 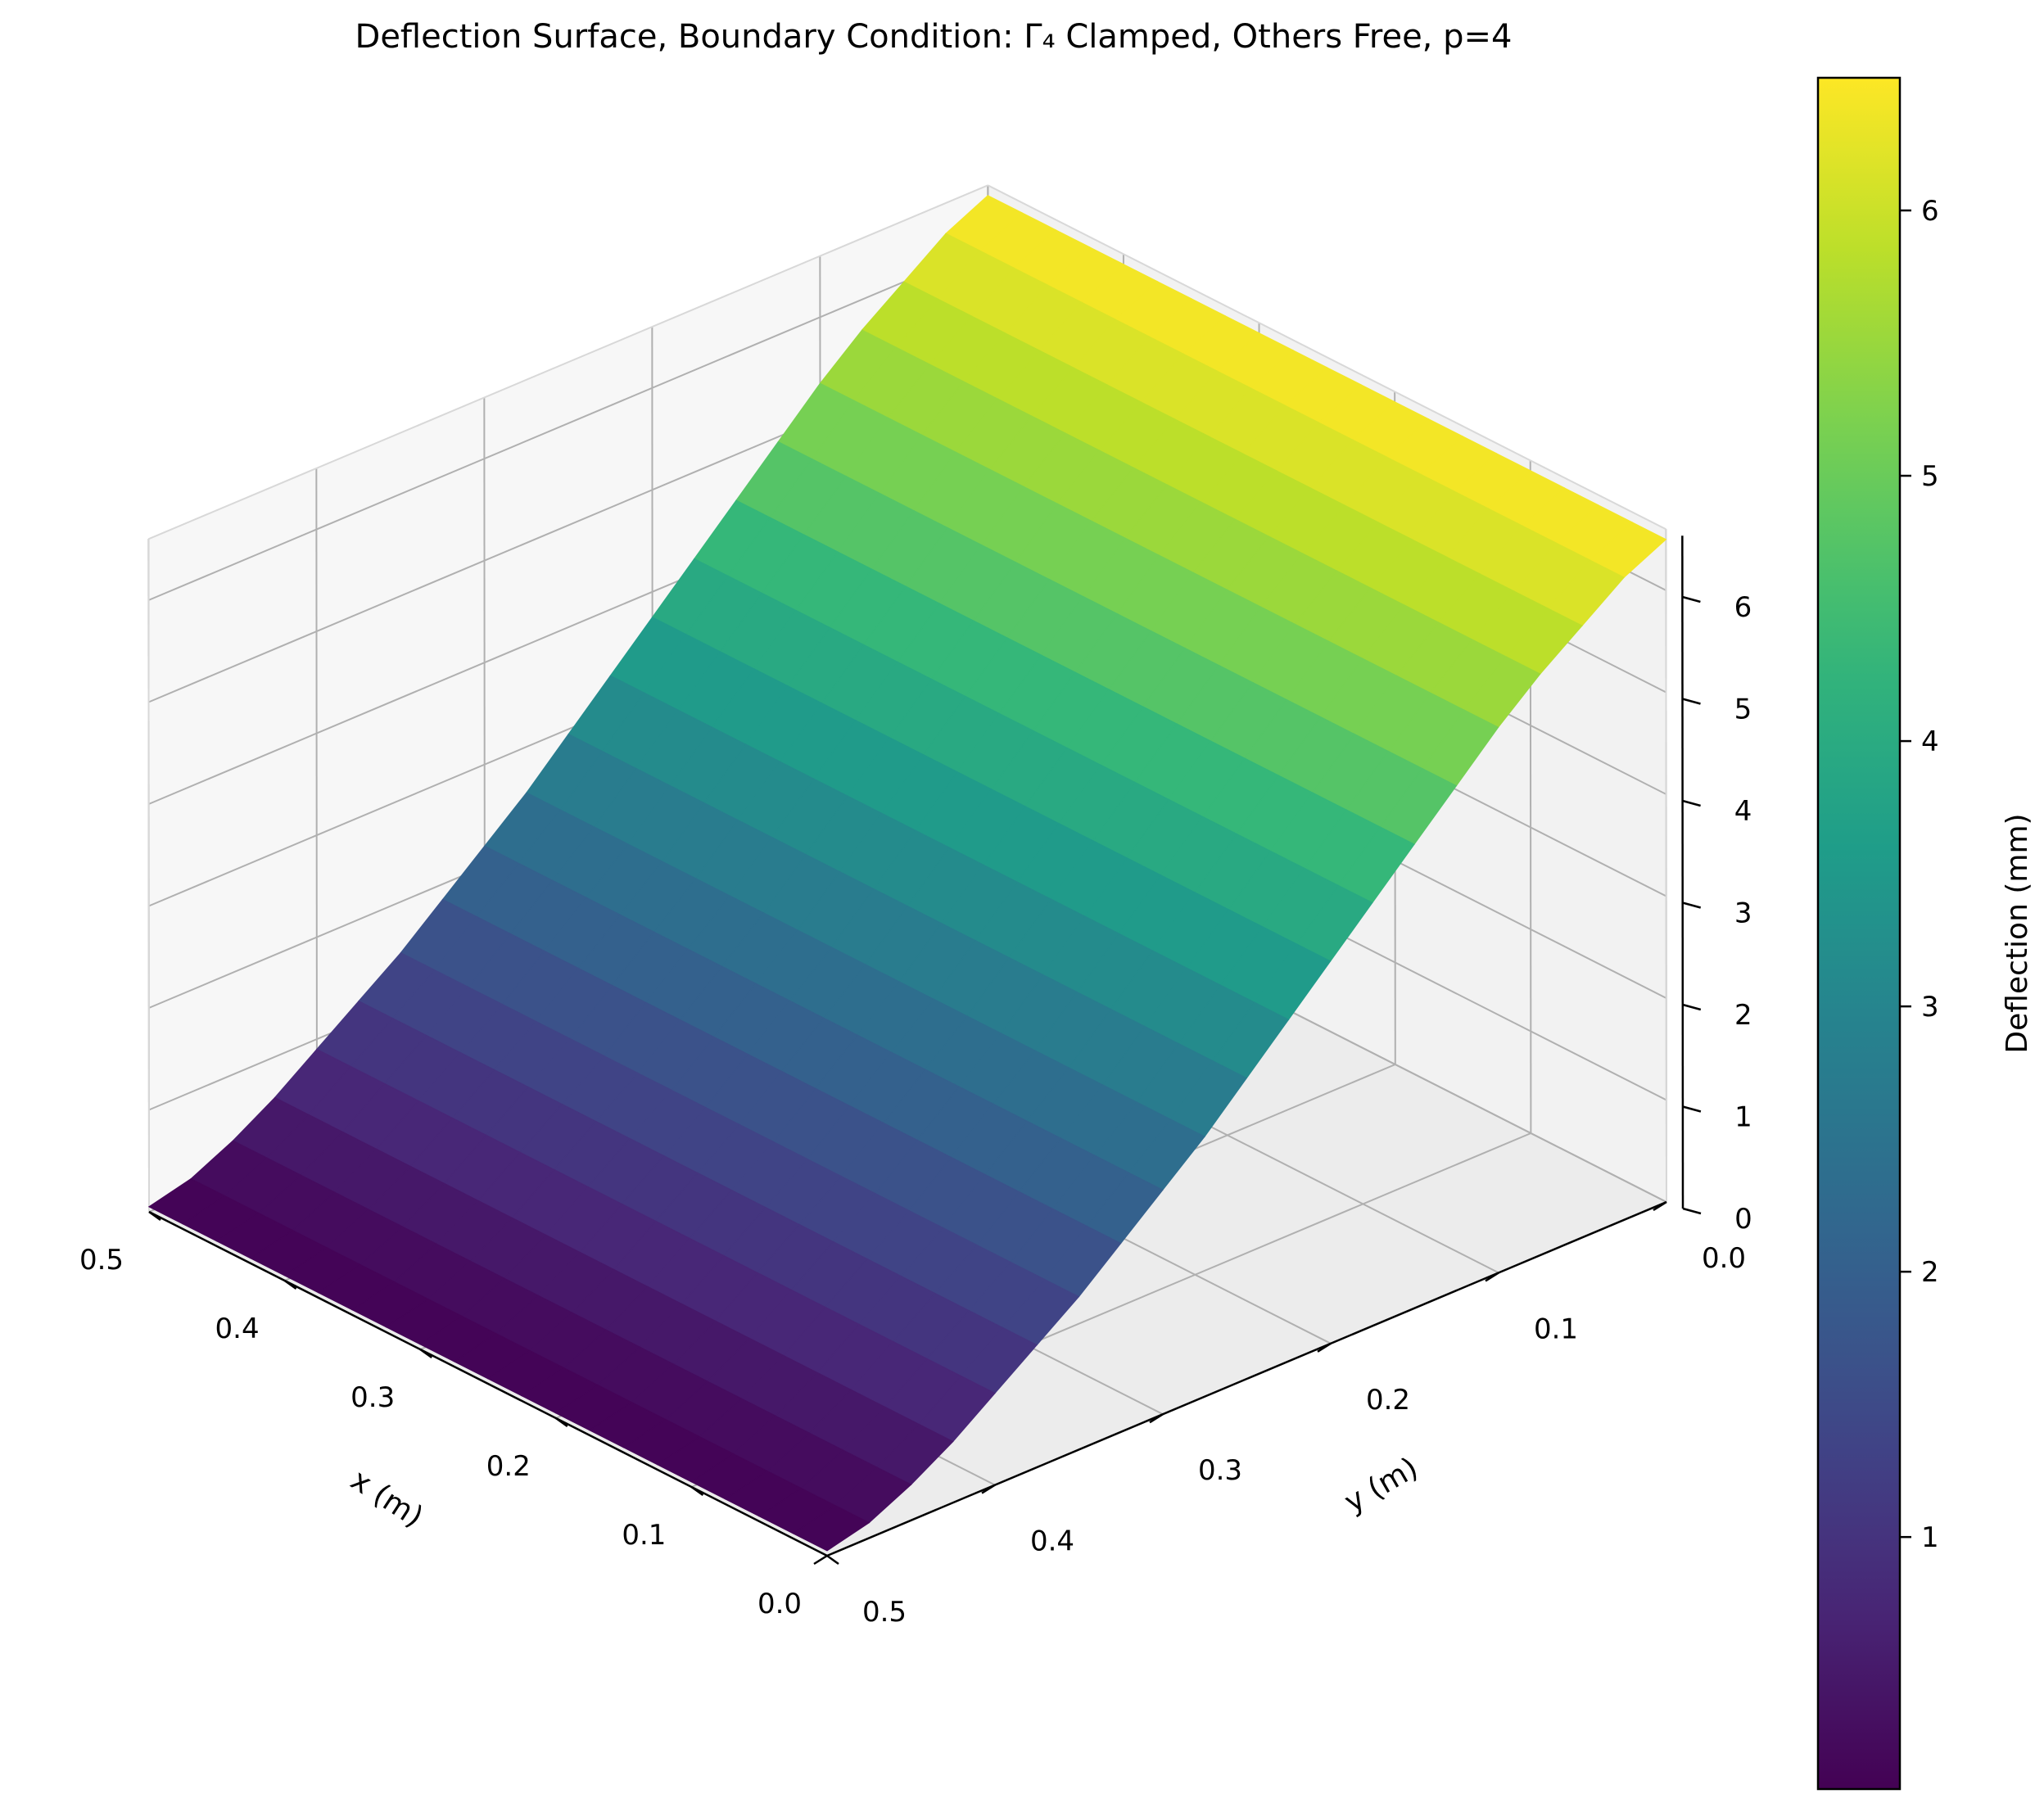 I want to click on y-tick-label: 0.0, so click(x=1724, y=1258).